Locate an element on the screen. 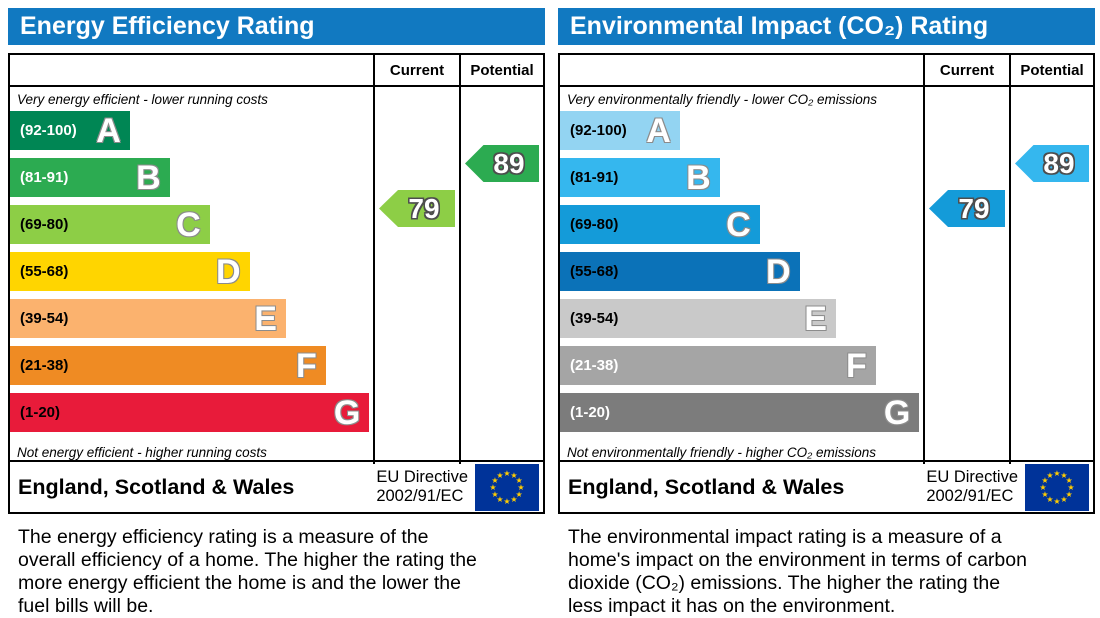 The height and width of the screenshot is (618, 1100). potential-rating-arrow-icon: 89 is located at coordinates (502, 163).